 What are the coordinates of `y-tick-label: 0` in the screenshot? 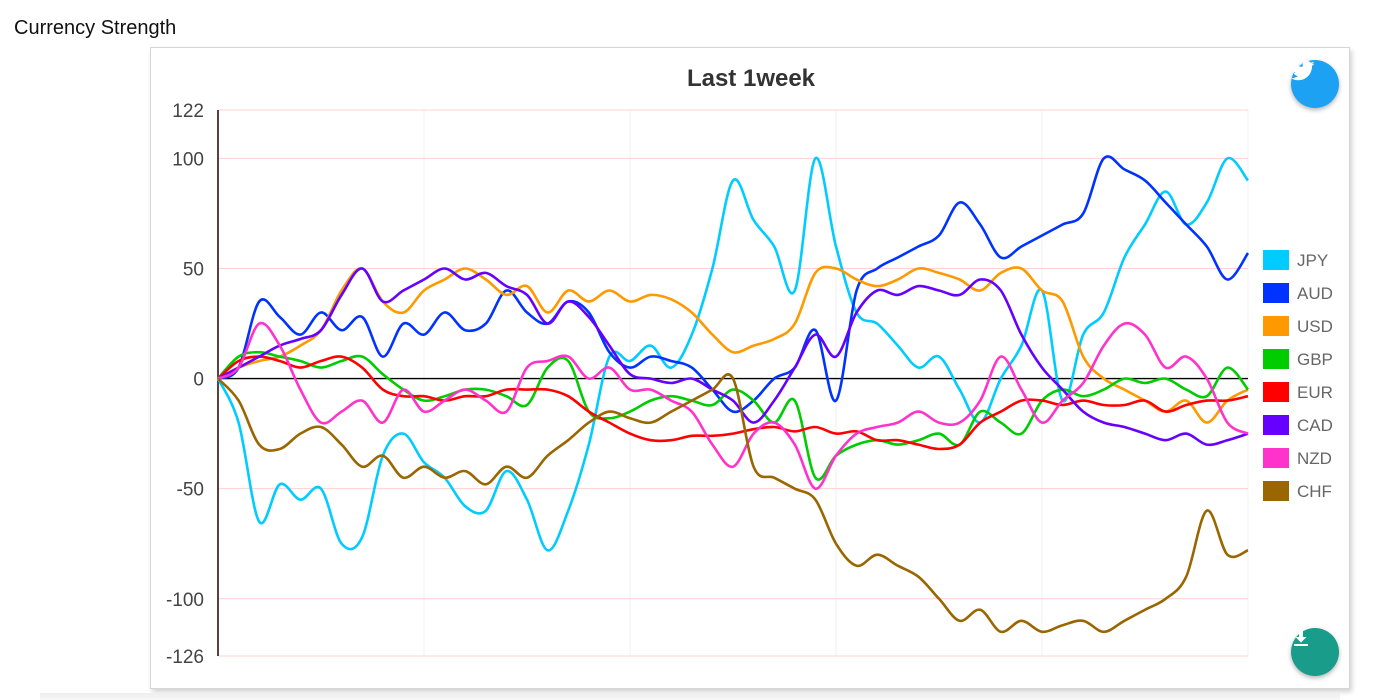 It's located at (198, 380).